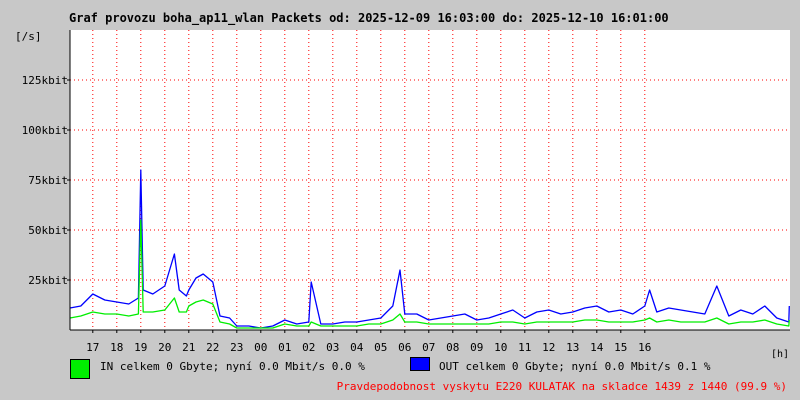 Image resolution: width=800 pixels, height=400 pixels. Describe the element at coordinates (140, 347) in the screenshot. I see `x-tick-label: 19` at that location.